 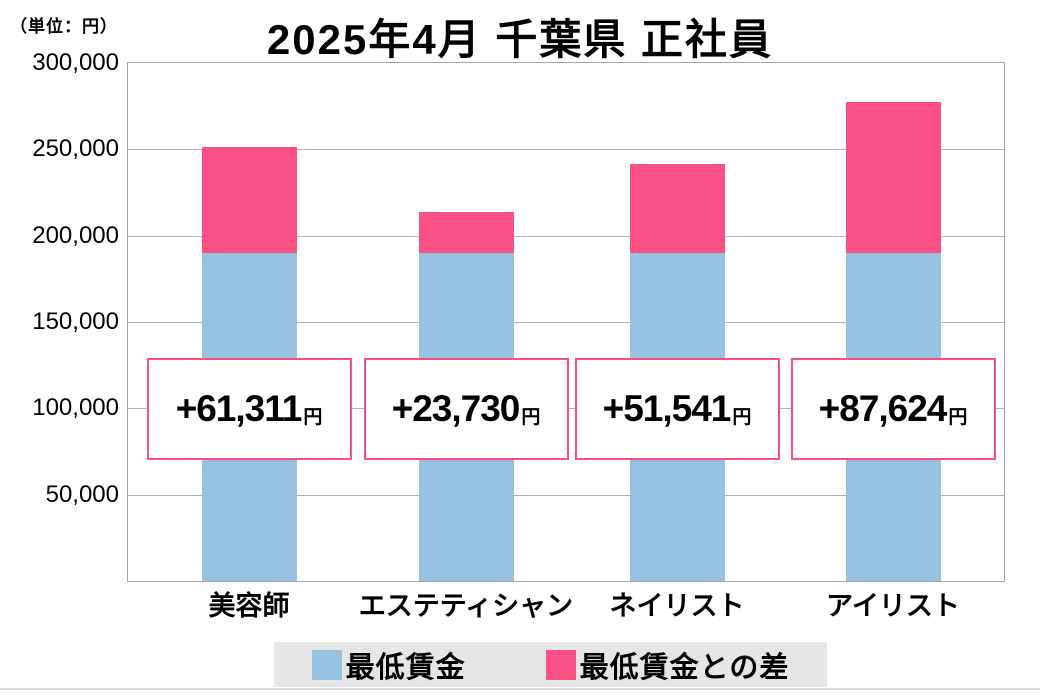 What do you see at coordinates (520, 689) in the screenshot?
I see `page-bottom-divider` at bounding box center [520, 689].